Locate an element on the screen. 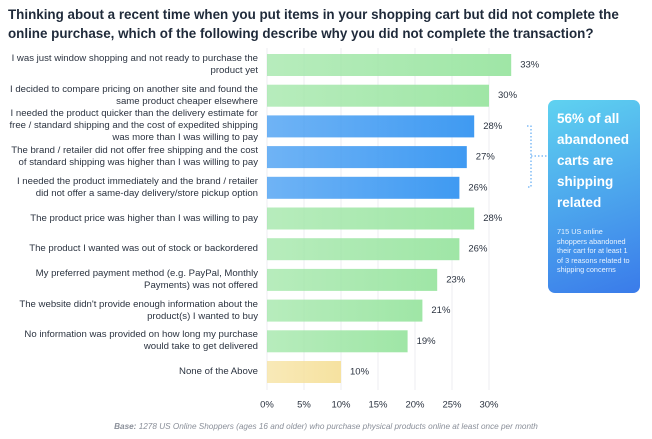 The width and height of the screenshot is (652, 439). x-tick-label: 15% is located at coordinates (378, 405).